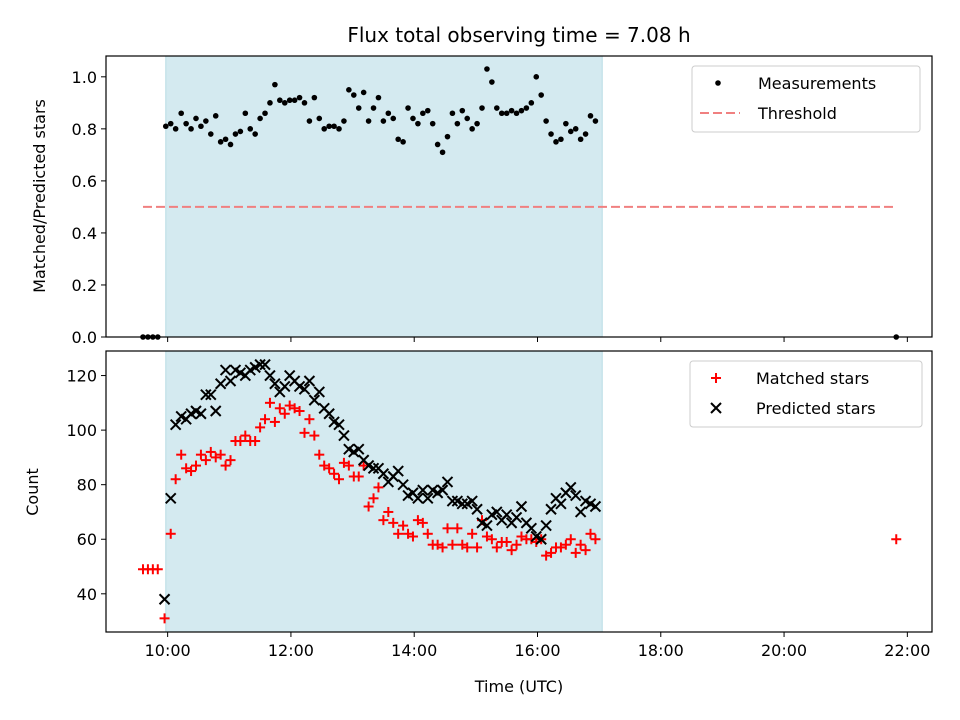  Describe the element at coordinates (812, 378) in the screenshot. I see `legend-label: Matched stars` at that location.